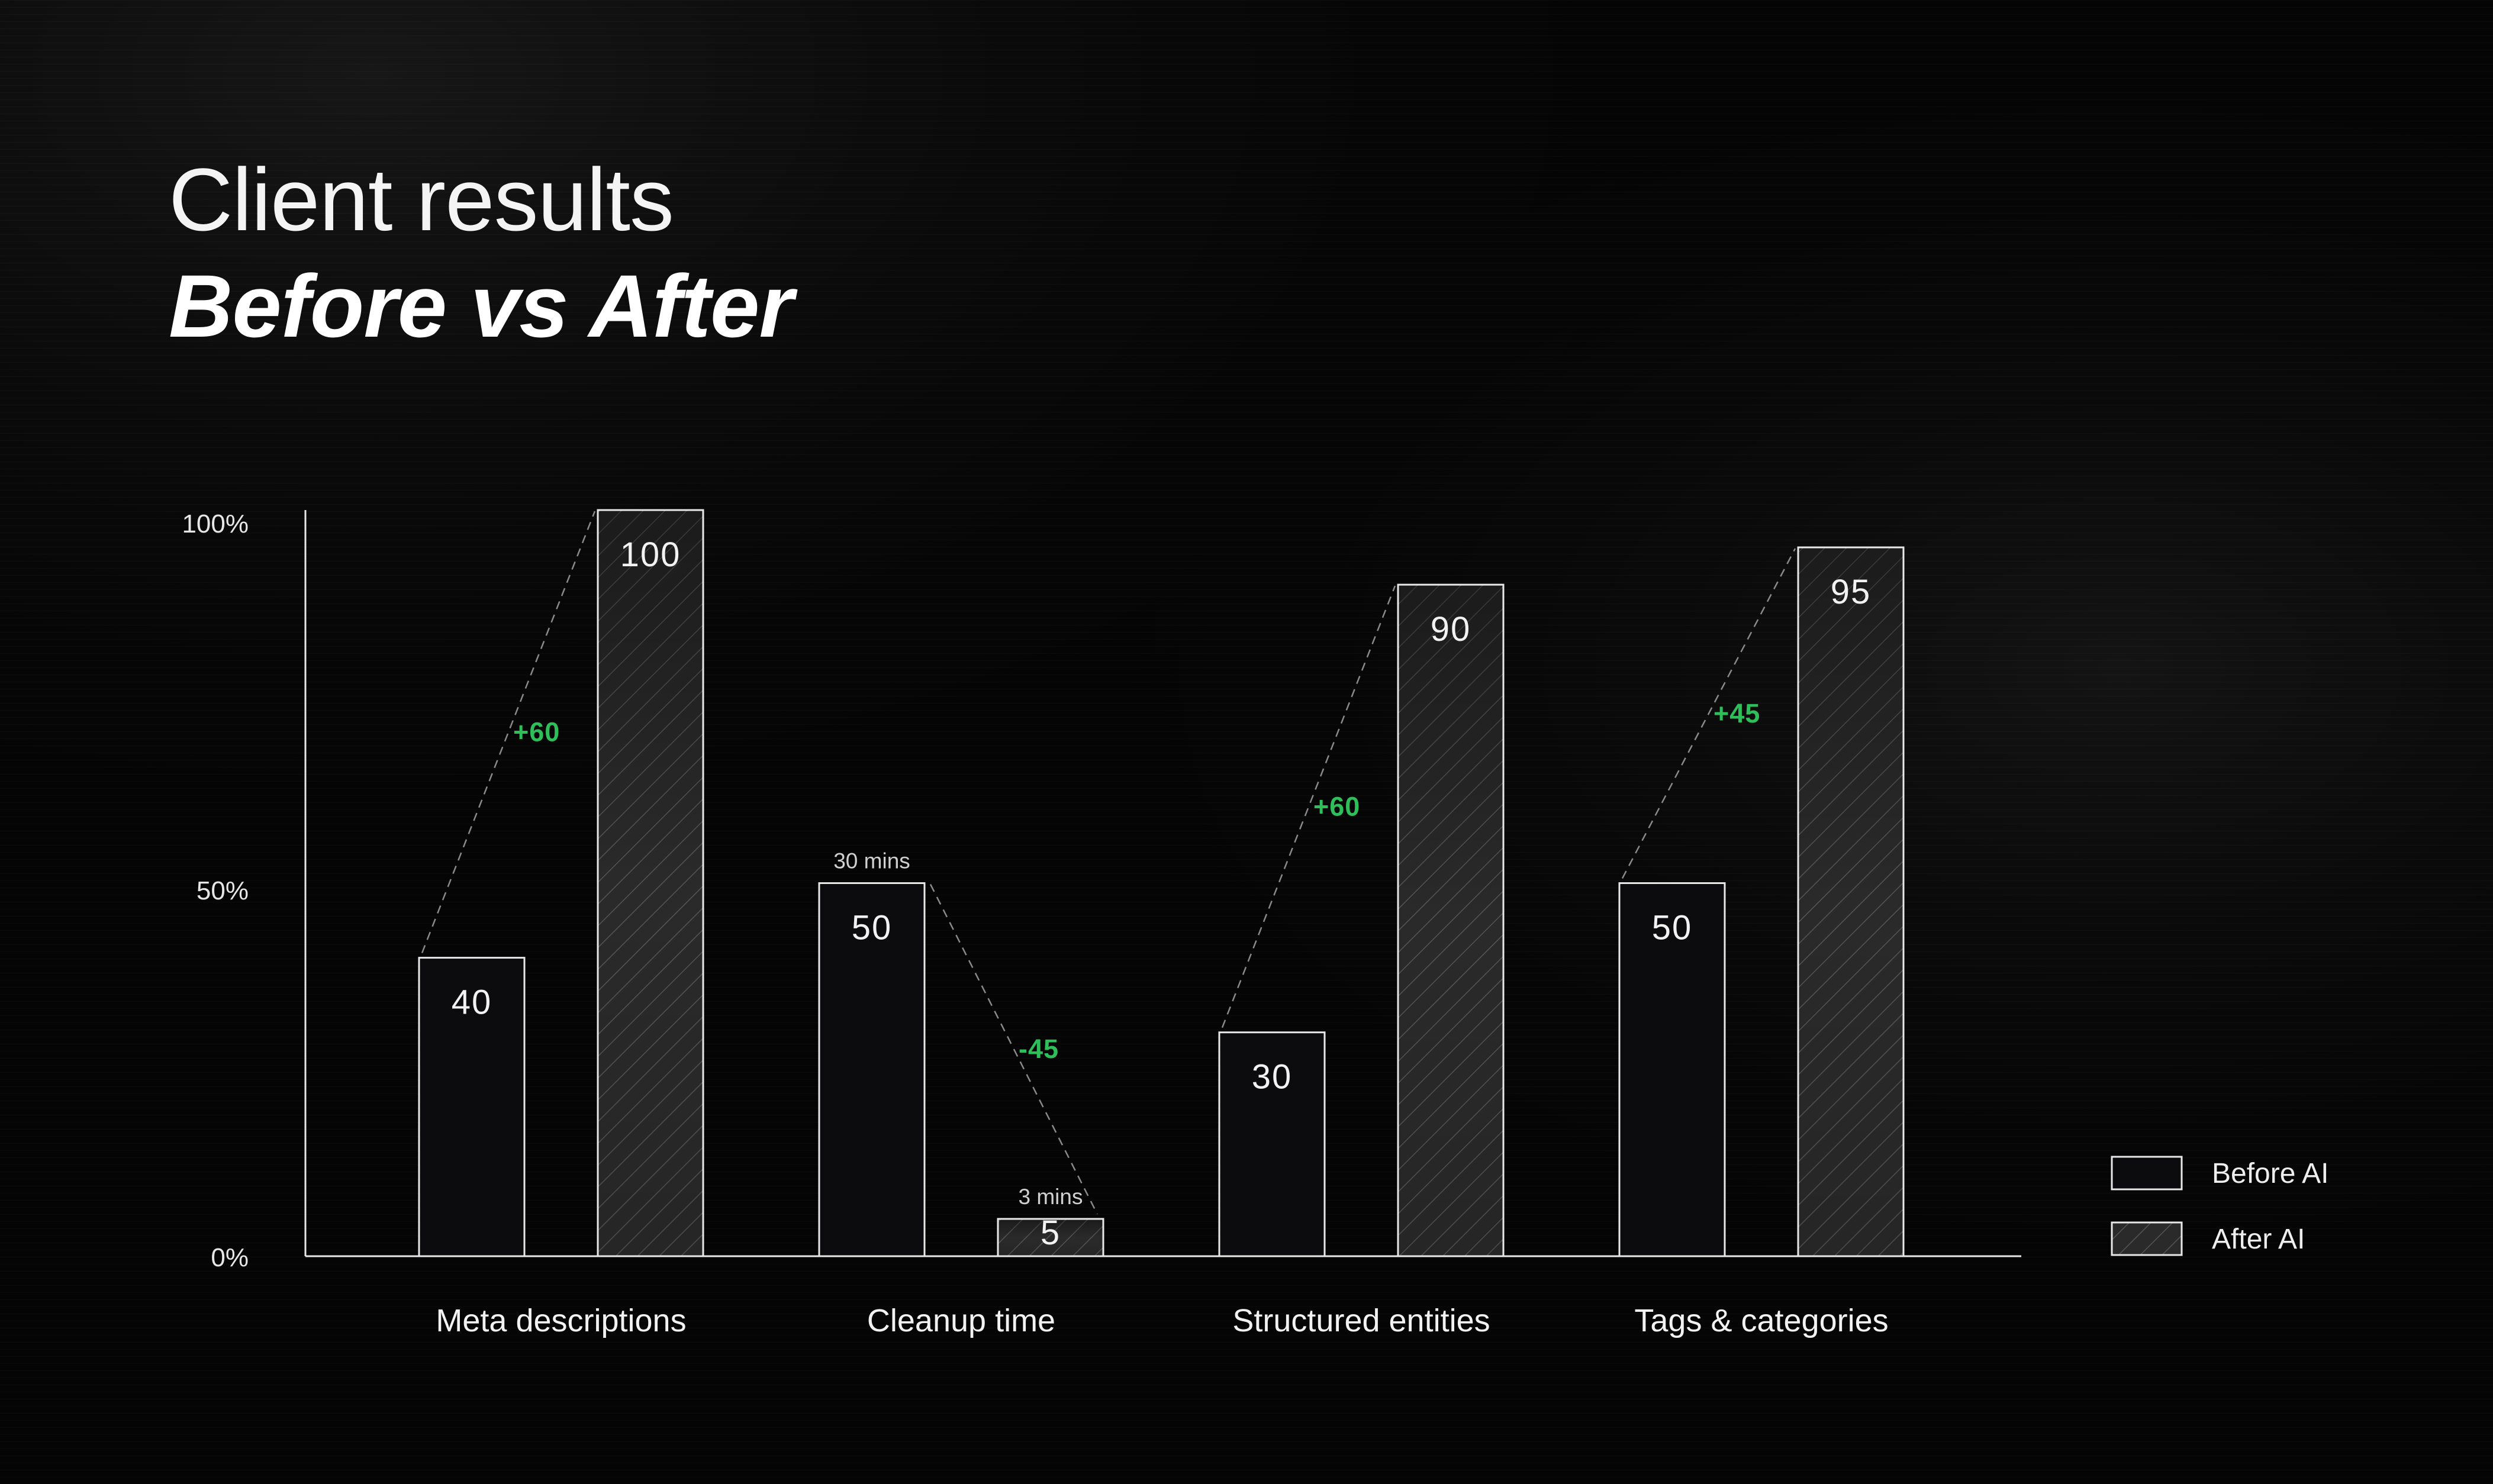 The height and width of the screenshot is (1484, 2493). What do you see at coordinates (1736, 713) in the screenshot?
I see `delta-label: +45` at bounding box center [1736, 713].